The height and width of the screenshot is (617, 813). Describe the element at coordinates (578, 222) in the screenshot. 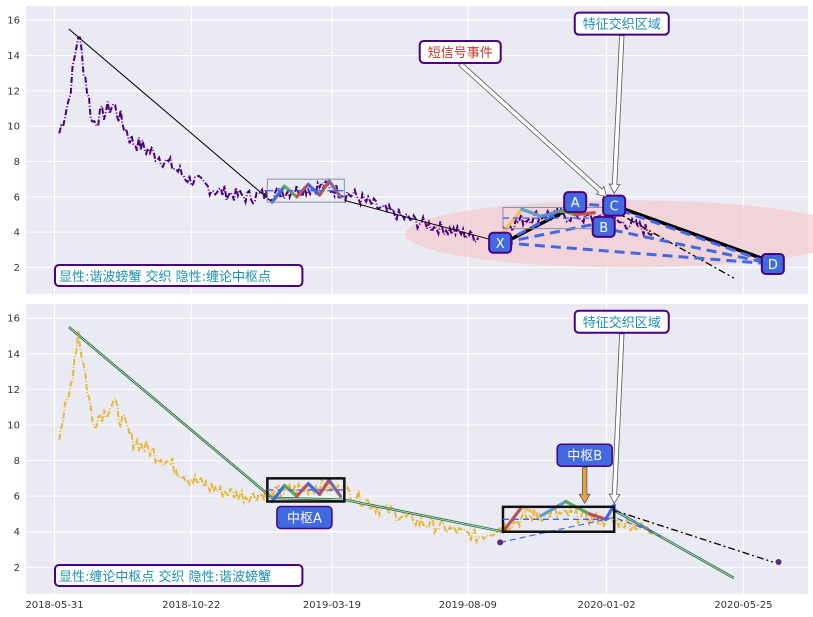

I see `price-series-line` at that location.